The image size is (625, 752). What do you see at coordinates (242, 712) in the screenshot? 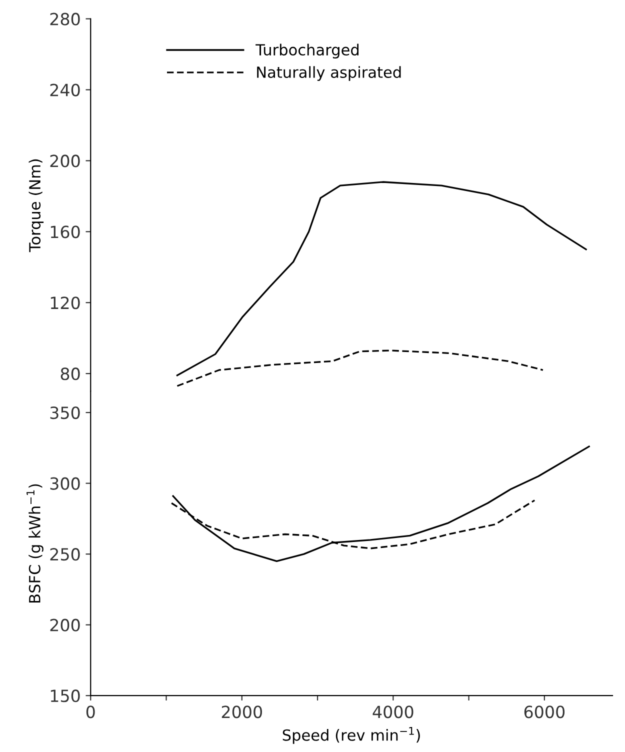
I see `x-tick-label: 2000` at bounding box center [242, 712].